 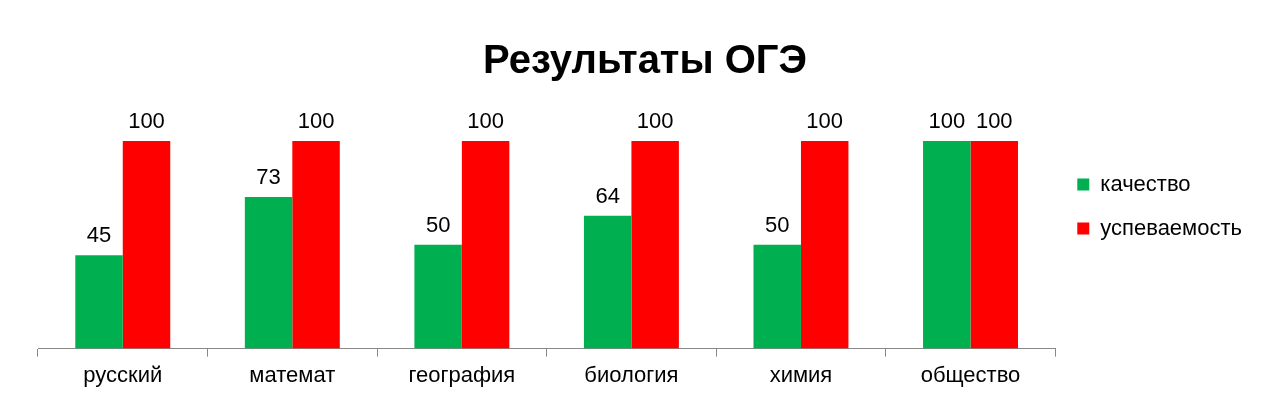 I want to click on data-label: 73, so click(x=268, y=177).